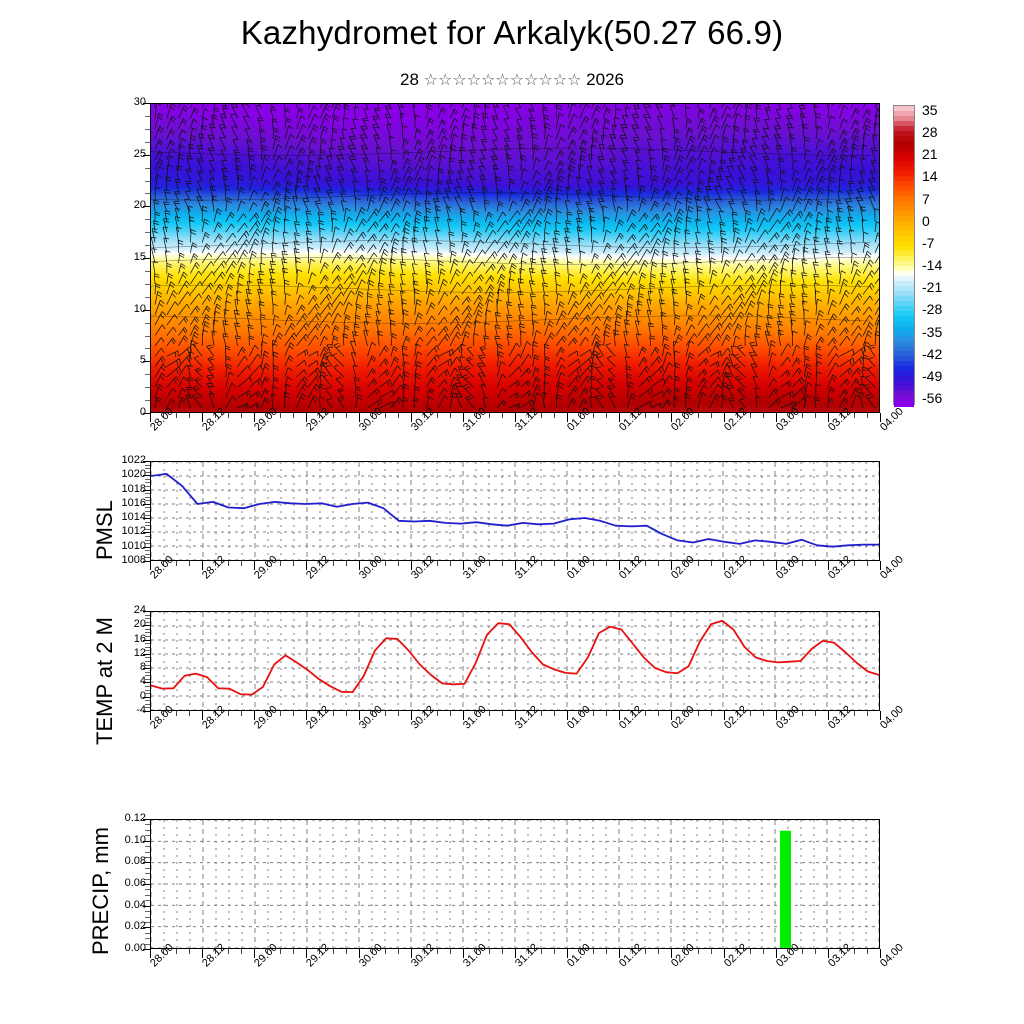  Describe the element at coordinates (502, 80) in the screenshot. I see `subtitle-month-glyphs: ☆☆☆☆☆☆☆☆☆☆☆` at that location.